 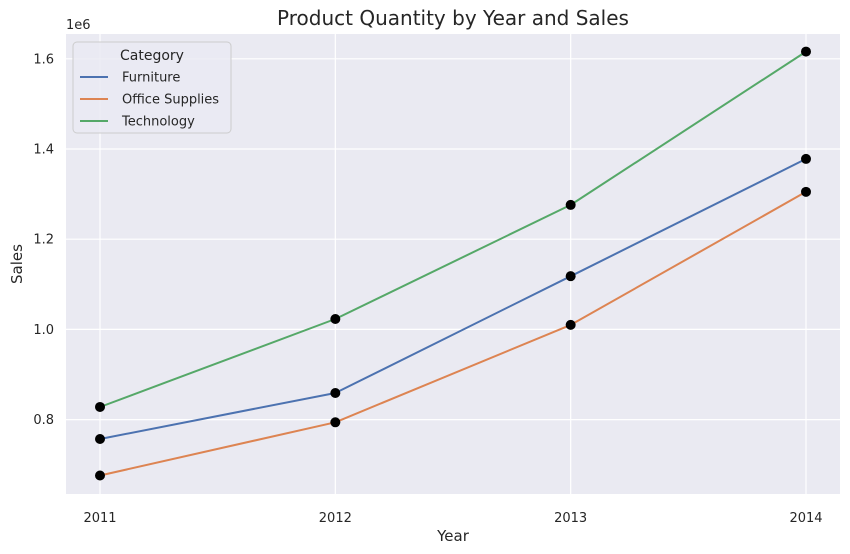 What do you see at coordinates (100, 406) in the screenshot?
I see `data-point-technology-2011` at bounding box center [100, 406].